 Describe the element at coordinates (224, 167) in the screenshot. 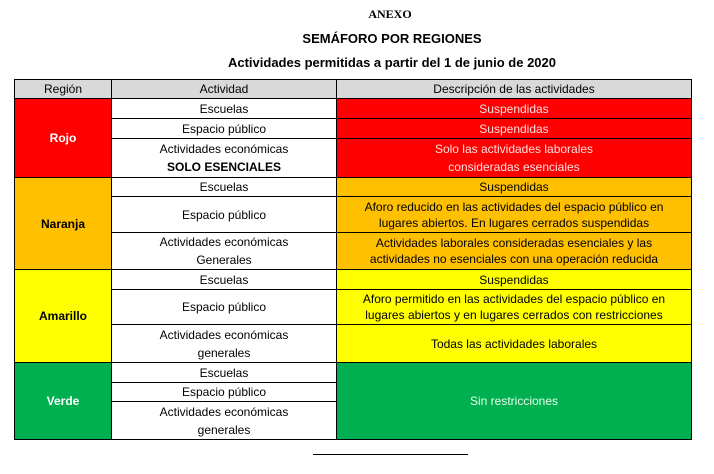

I see `activity-note: SOLO ESENCIALES` at that location.